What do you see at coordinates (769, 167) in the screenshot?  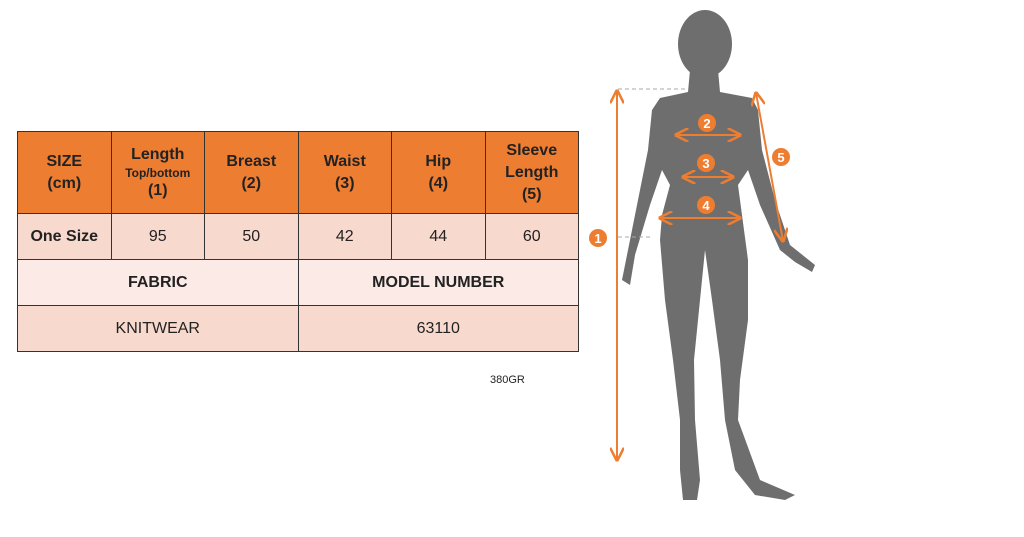 I see `sleeve-arrow` at bounding box center [769, 167].